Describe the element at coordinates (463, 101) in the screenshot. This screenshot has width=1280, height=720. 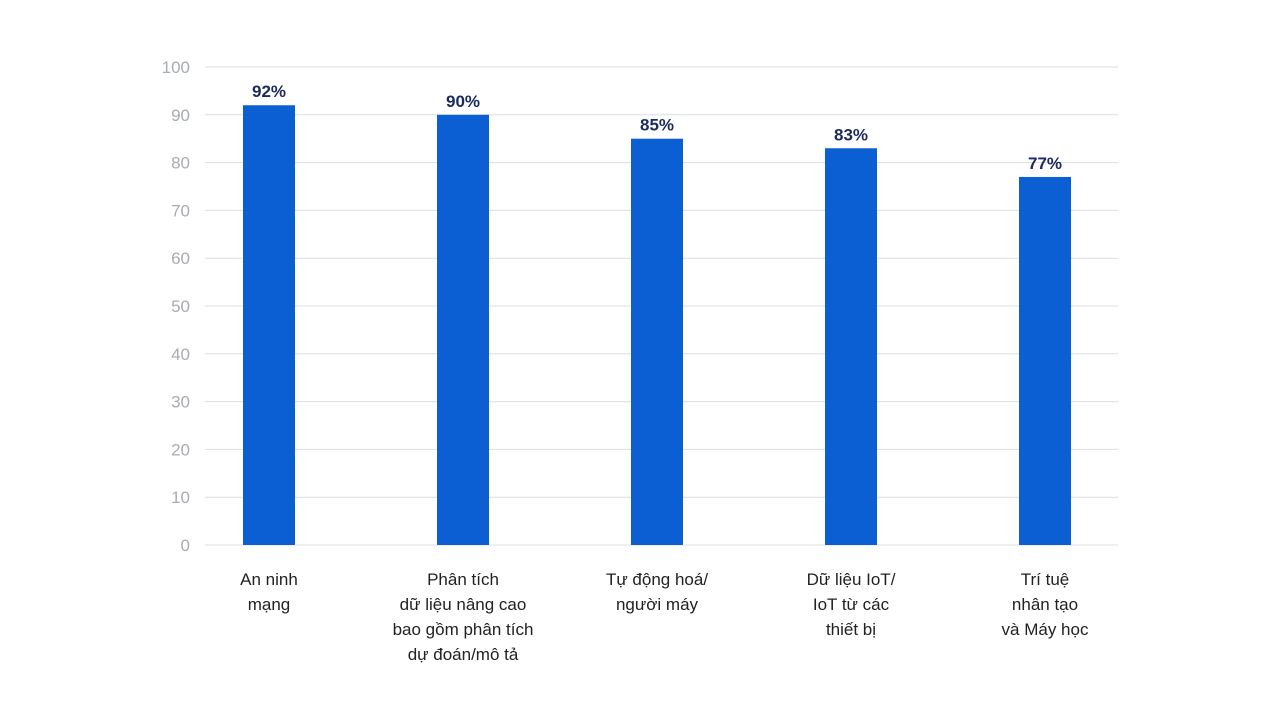
I see `data-label-2: 90%` at that location.